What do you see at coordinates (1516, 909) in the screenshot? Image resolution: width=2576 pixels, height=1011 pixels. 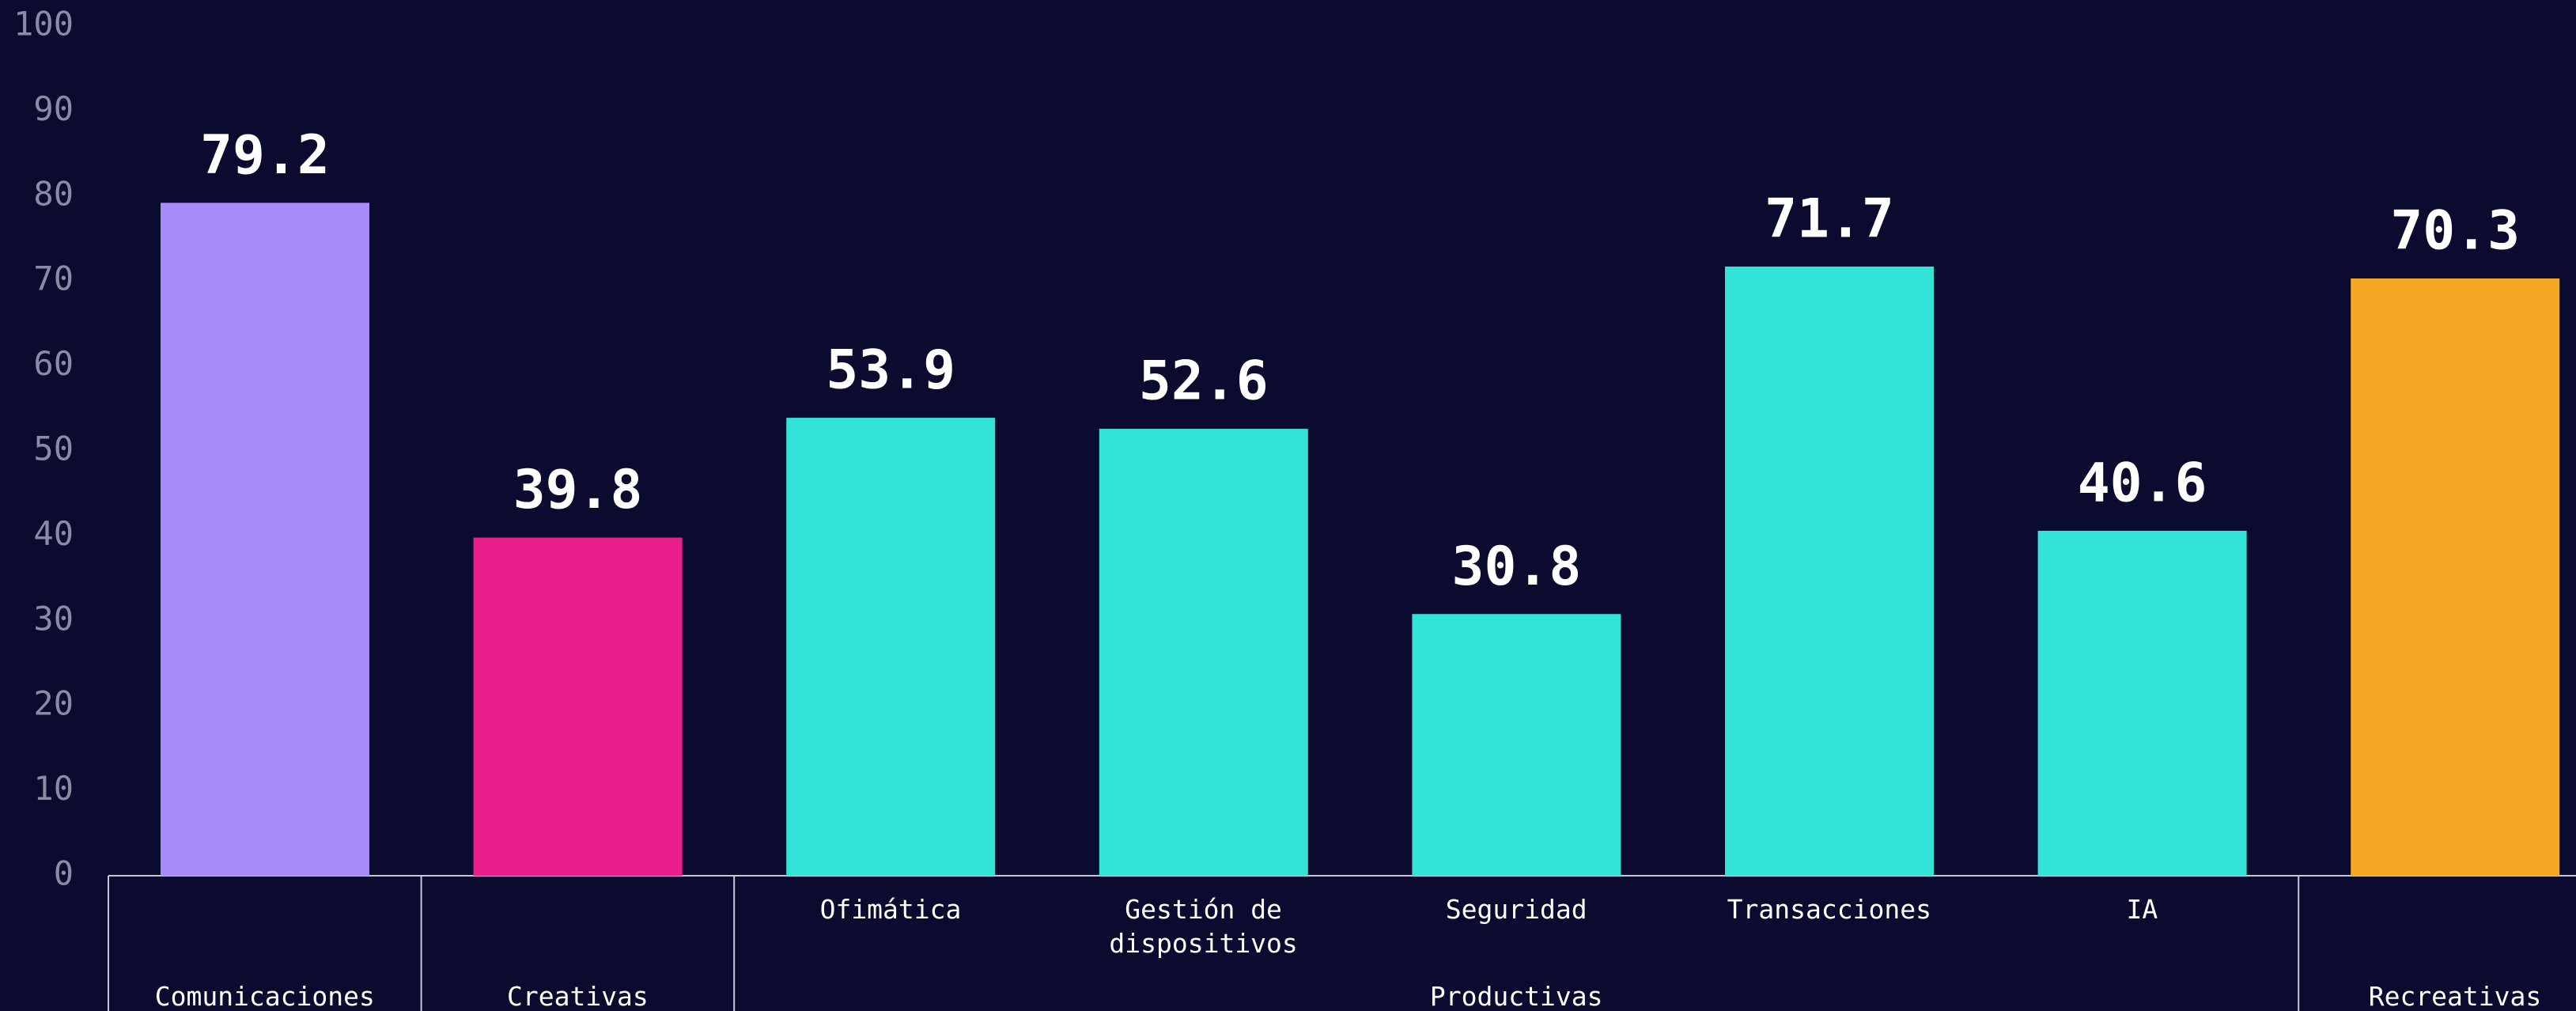 I see `x-tick-label: Seguridad` at bounding box center [1516, 909].